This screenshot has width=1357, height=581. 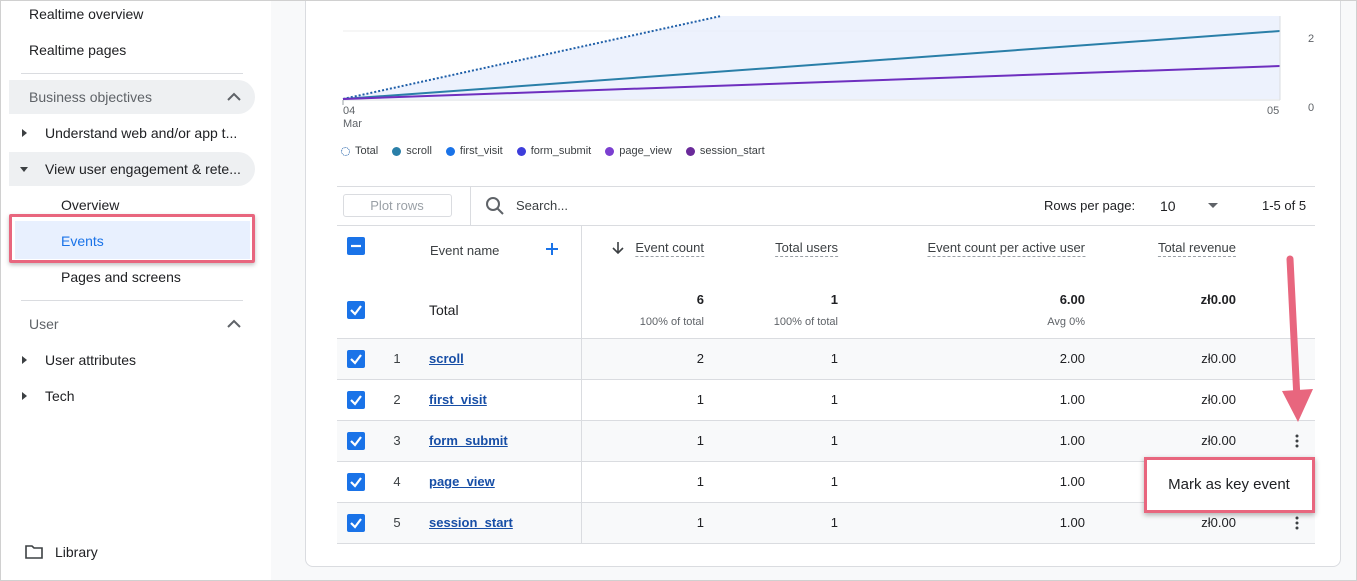 I want to click on total-value: zł0.00, so click(x=1218, y=299).